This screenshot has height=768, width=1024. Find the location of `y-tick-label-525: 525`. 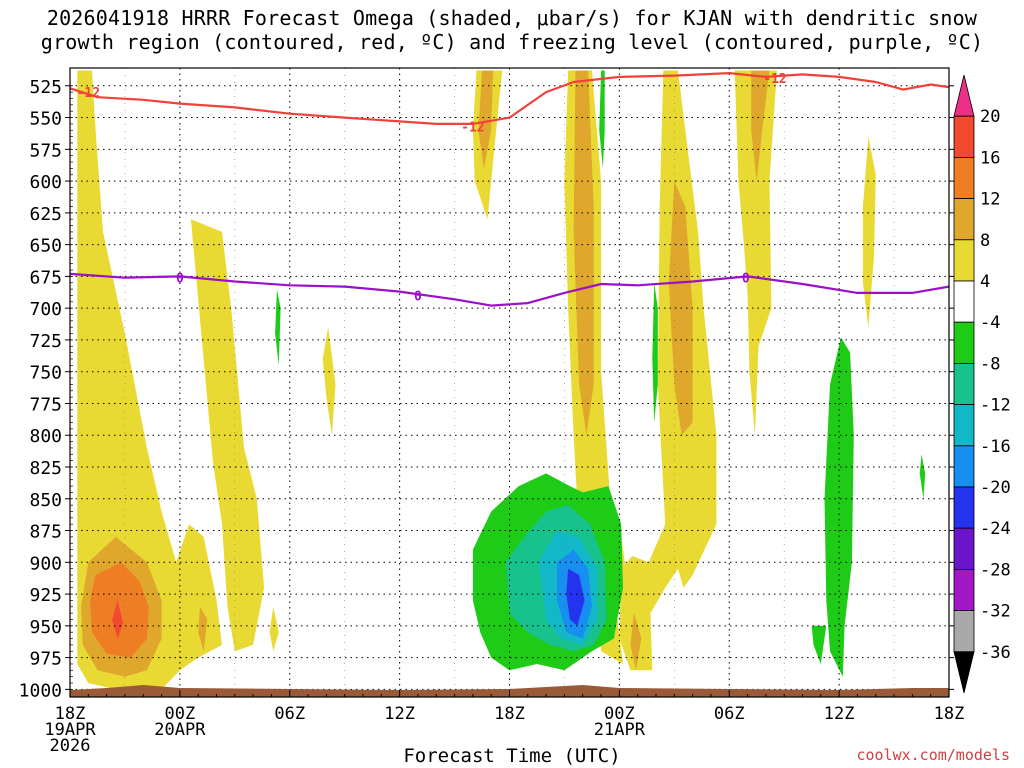

y-tick-label-525: 525 is located at coordinates (45, 87).